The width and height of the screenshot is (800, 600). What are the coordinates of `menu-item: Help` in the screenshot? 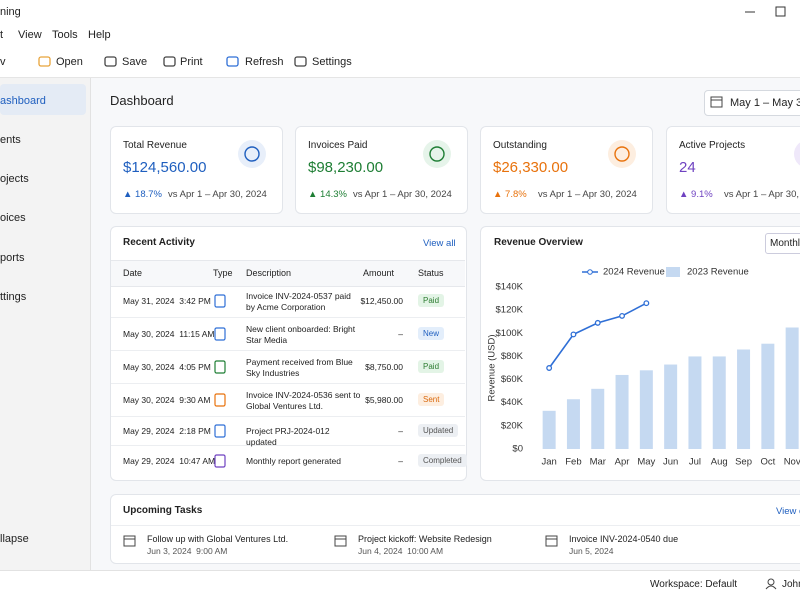 It's located at (99, 35).